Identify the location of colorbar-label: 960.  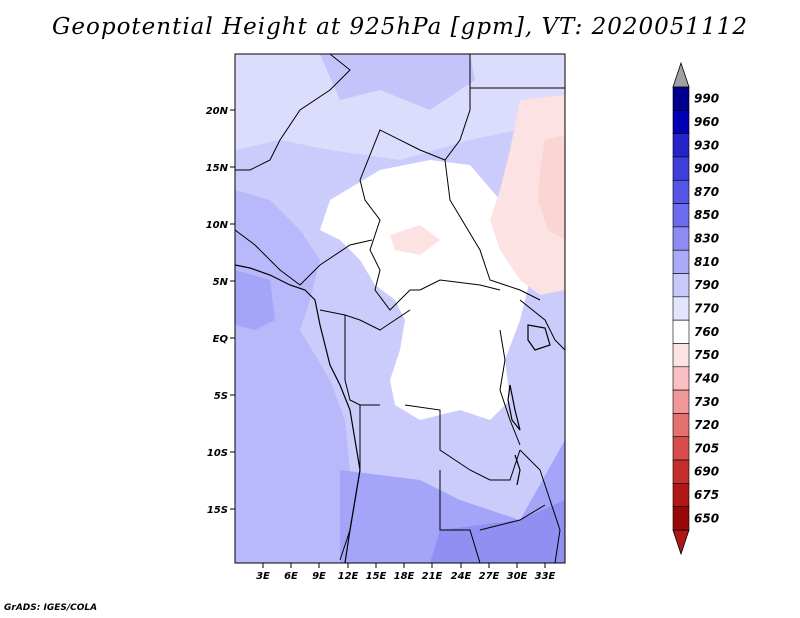
(706, 122).